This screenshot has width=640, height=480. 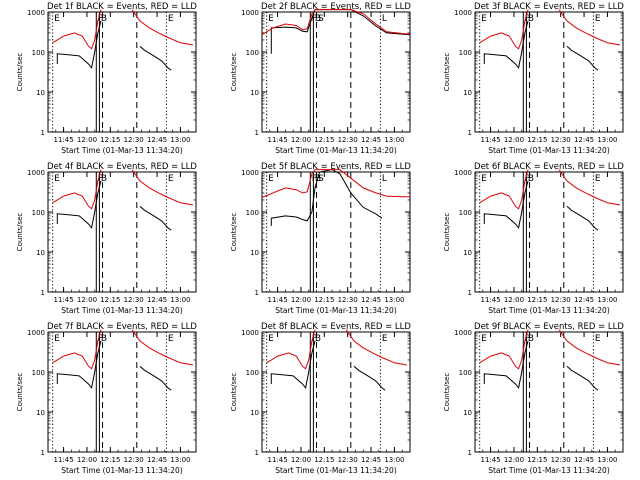 I want to click on chart-title: Det 9f BLACK = Events, RED = LLD, so click(x=549, y=327).